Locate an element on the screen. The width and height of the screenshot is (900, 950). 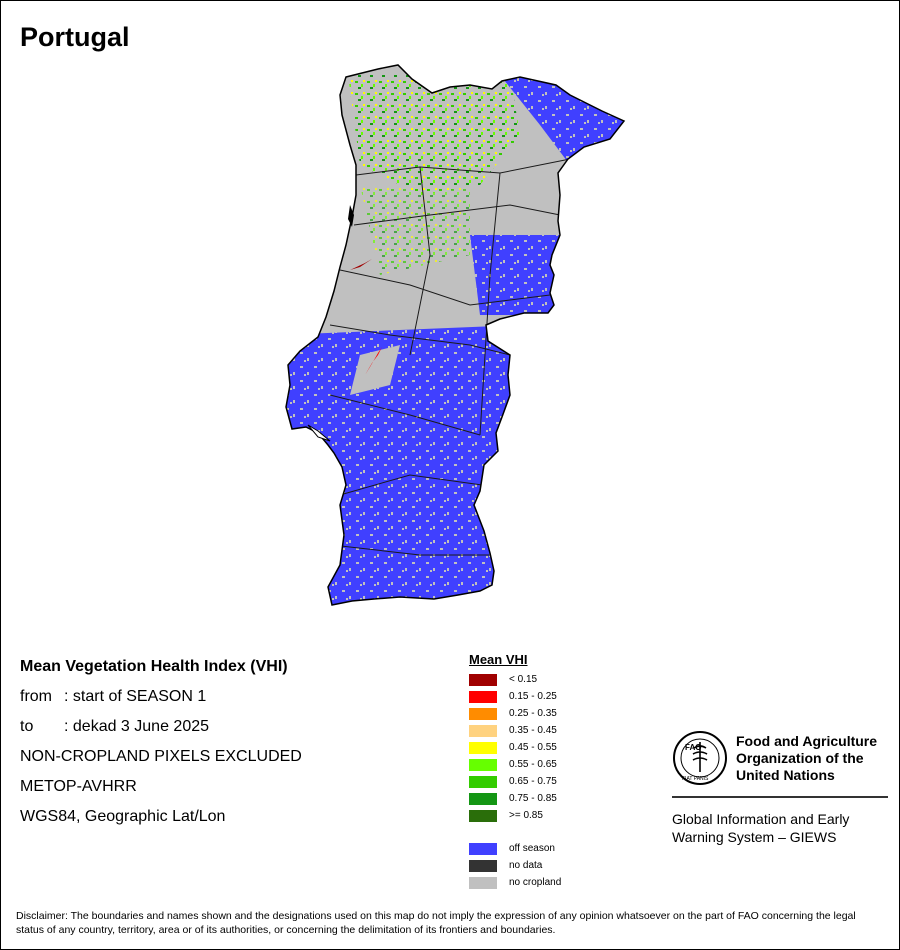
legend-item: 0.35 - 0.45 is located at coordinates (515, 730).